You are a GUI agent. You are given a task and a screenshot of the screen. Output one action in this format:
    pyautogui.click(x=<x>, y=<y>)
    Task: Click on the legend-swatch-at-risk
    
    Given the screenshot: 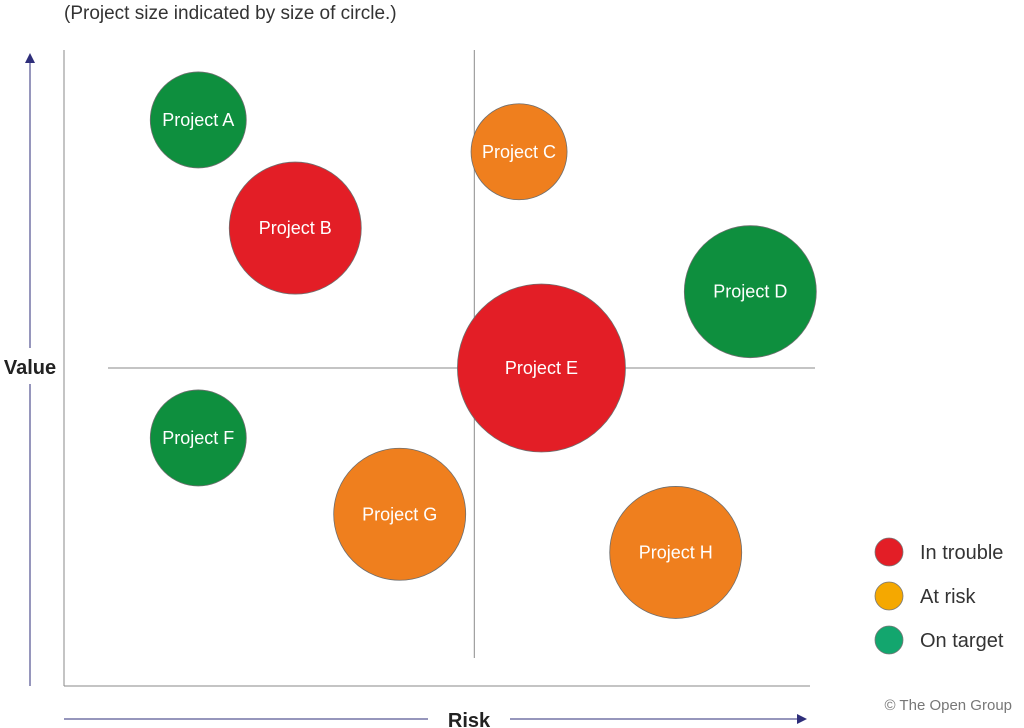 What is the action you would take?
    pyautogui.click(x=889, y=596)
    